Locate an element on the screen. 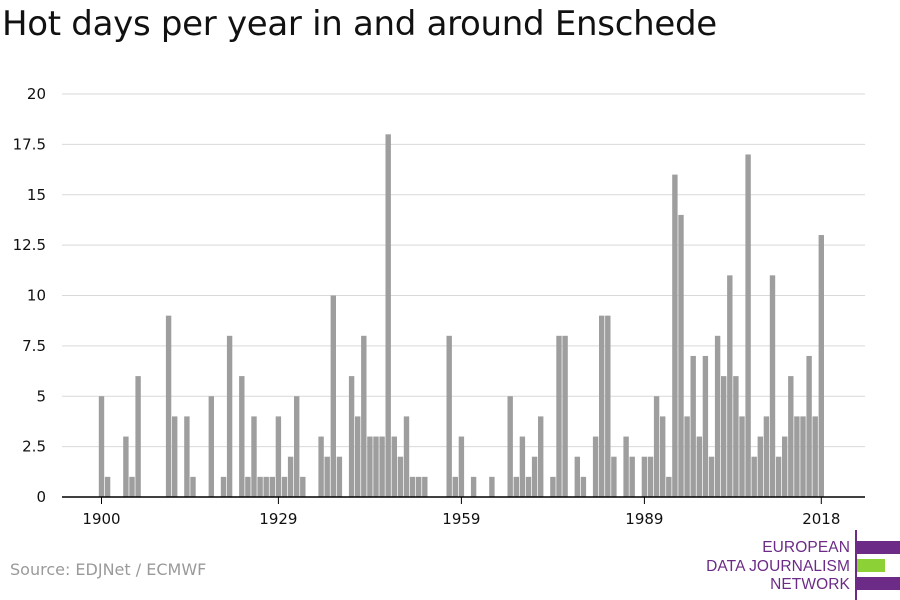 The height and width of the screenshot is (600, 900). y-tick-label: 7.5 is located at coordinates (34, 346).